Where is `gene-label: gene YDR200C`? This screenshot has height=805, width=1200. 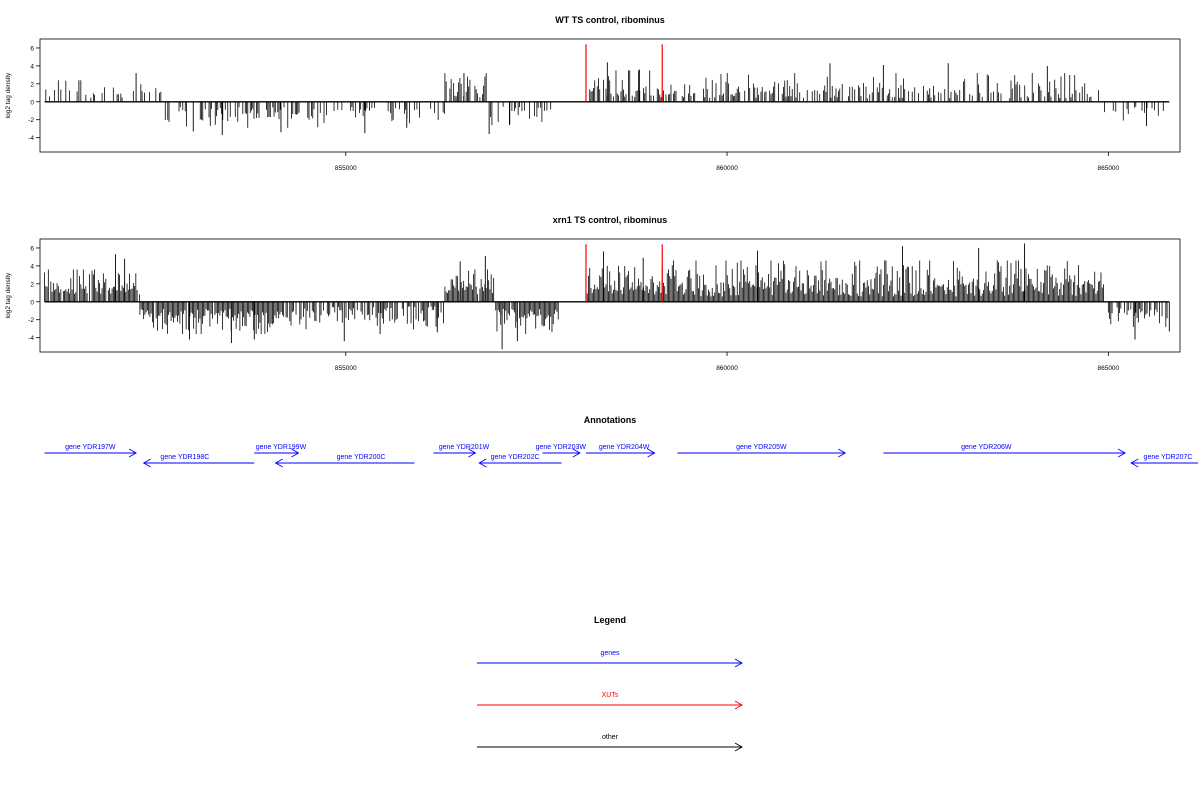 gene-label: gene YDR200C is located at coordinates (361, 457).